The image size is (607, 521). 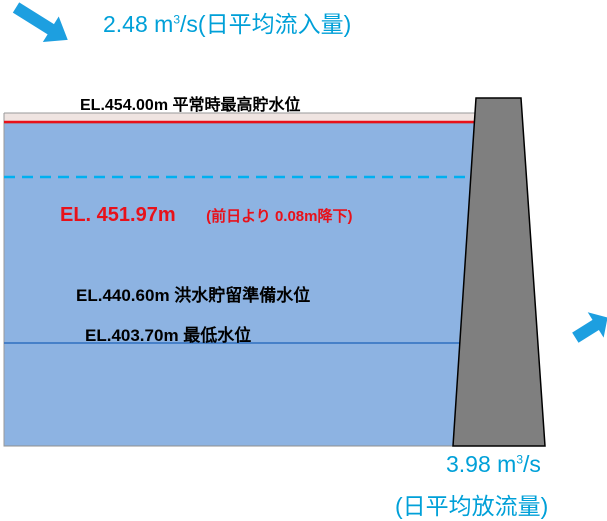 I want to click on inflow-note: (日平均流入量), so click(x=274, y=24).